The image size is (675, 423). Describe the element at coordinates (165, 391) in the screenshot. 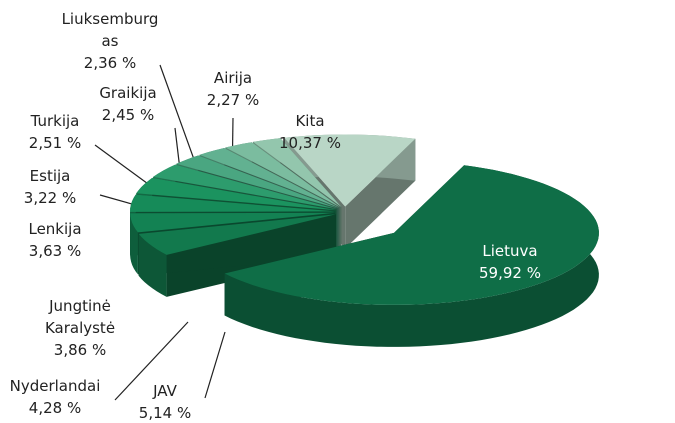

I see `category-name: JAV` at that location.